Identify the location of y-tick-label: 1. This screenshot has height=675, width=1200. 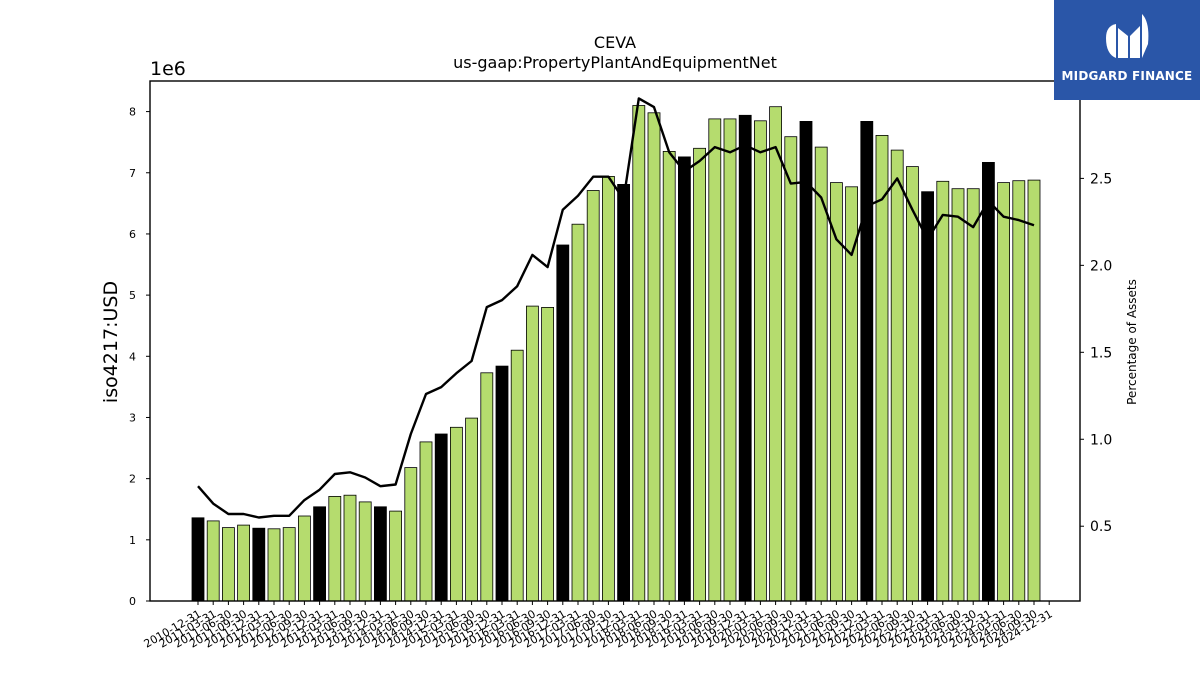
(132, 540).